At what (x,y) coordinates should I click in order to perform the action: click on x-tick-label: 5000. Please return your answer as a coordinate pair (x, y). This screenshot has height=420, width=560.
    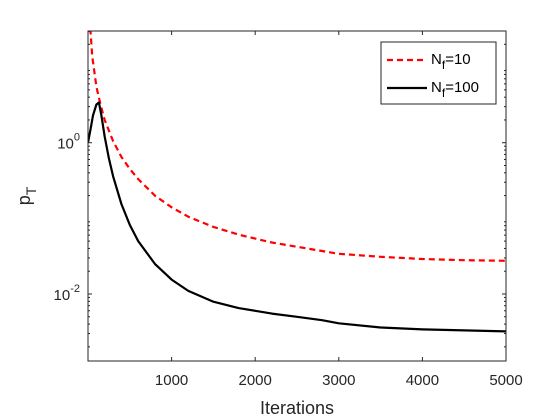
    Looking at the image, I should click on (505, 380).